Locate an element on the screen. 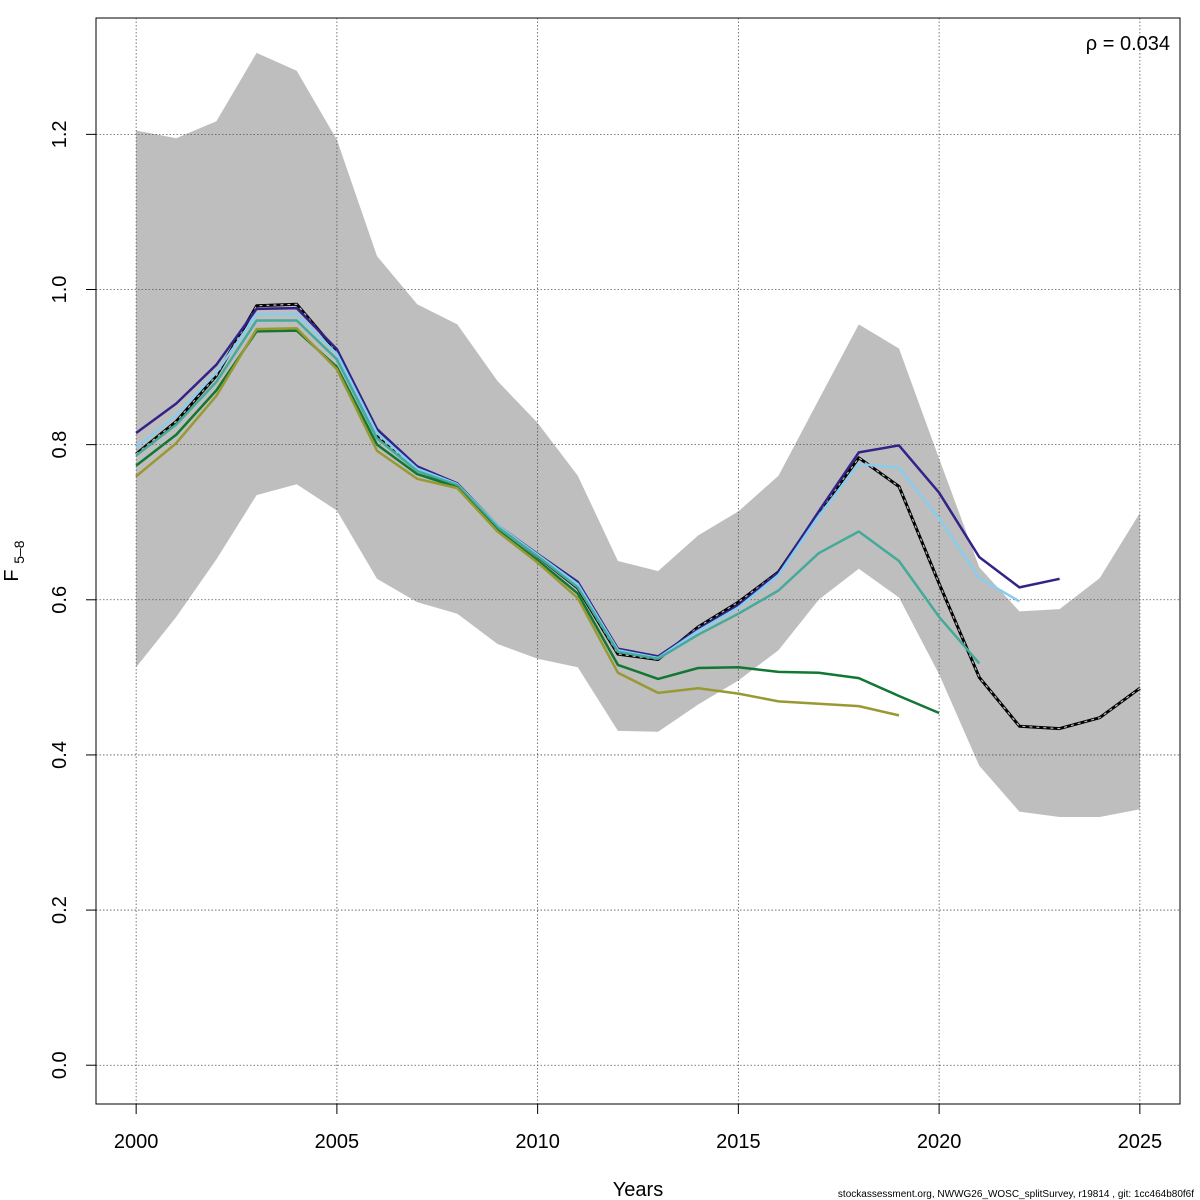  y-axis-title: F 5–8 is located at coordinates (14, 560).